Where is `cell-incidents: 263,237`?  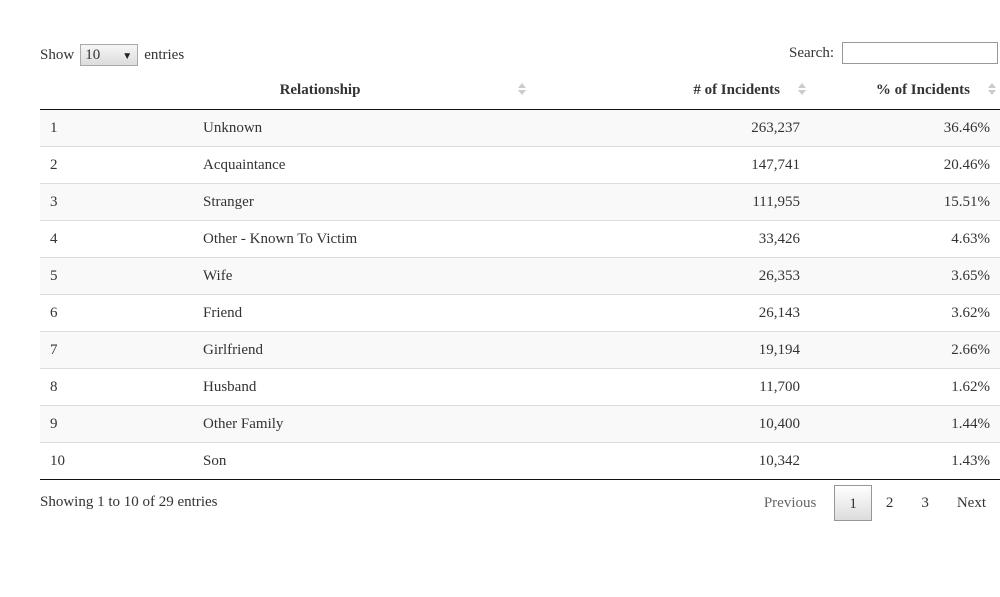 cell-incidents: 263,237 is located at coordinates (670, 128).